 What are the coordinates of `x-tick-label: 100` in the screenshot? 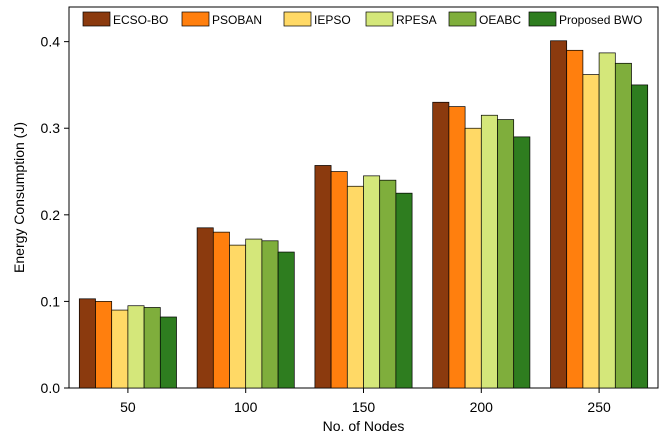 It's located at (246, 407).